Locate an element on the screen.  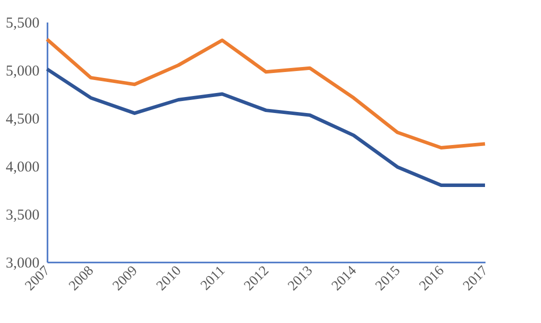
y-tick-label: 3,500 is located at coordinates (23, 216).